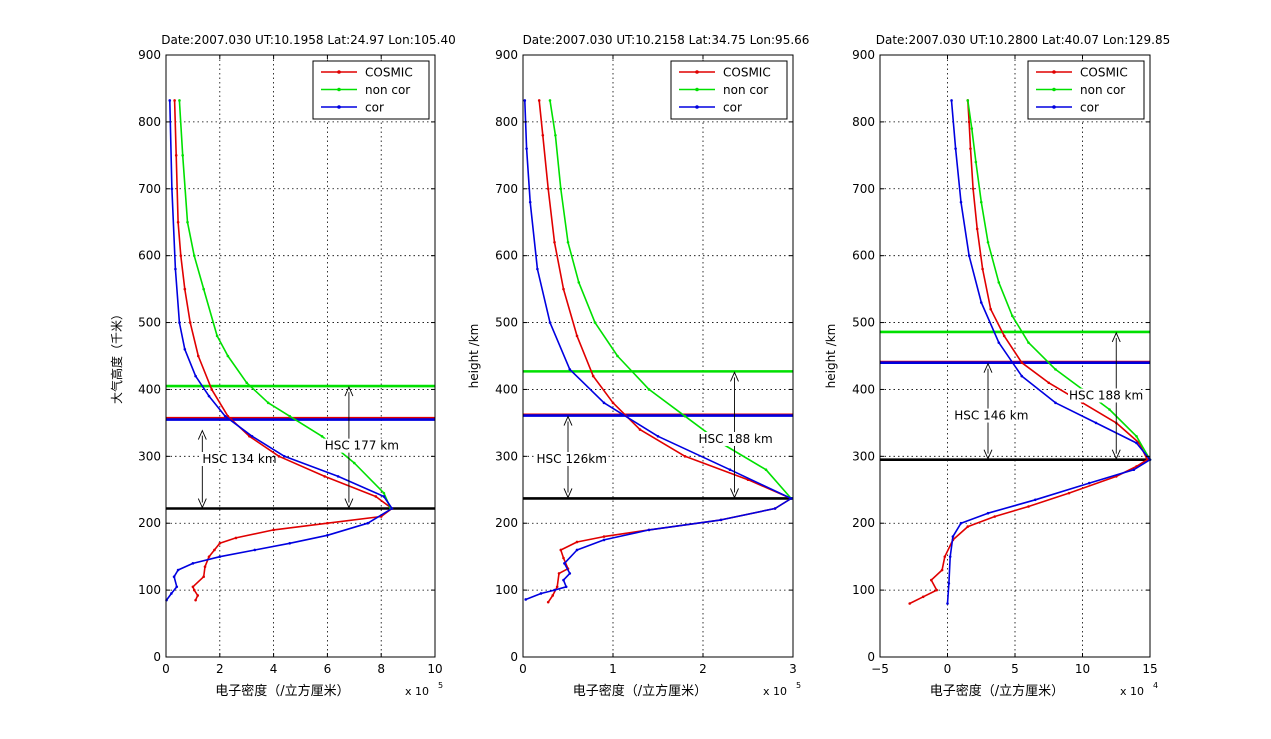 This screenshot has width=1271, height=739. I want to click on y-axis-label: 大气高度（千米）, so click(116, 356).